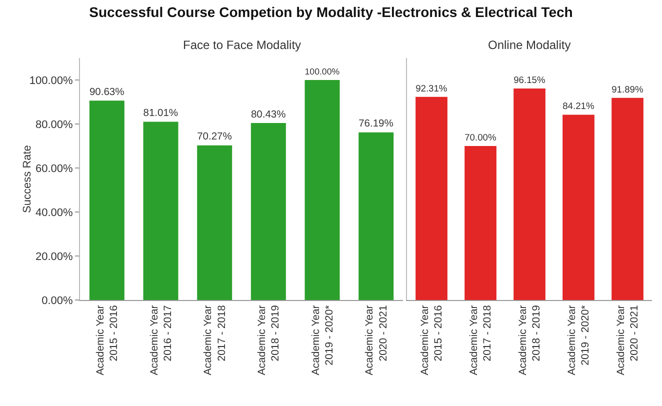 This screenshot has width=662, height=406. I want to click on y-tick-label: 80.00%, so click(54, 124).